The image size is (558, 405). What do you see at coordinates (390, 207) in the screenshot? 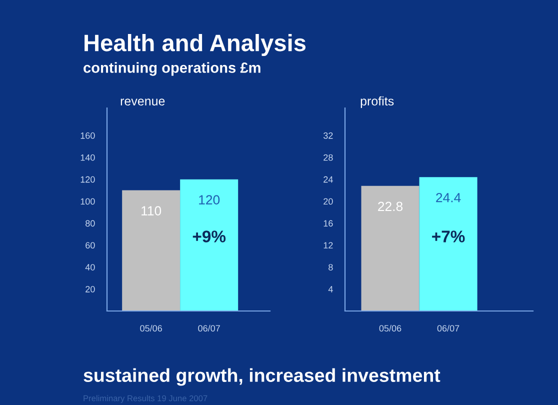
I see `data-label: 22.8` at bounding box center [390, 207].